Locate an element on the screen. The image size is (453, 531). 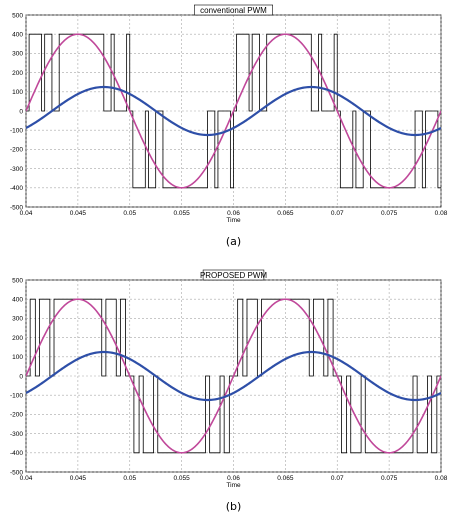
panel-caption: (b) is located at coordinates (234, 506).